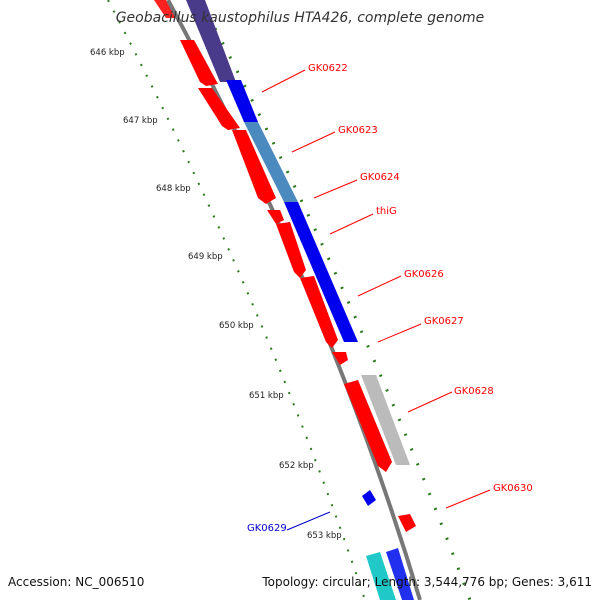 Image resolution: width=600 pixels, height=600 pixels. What do you see at coordinates (266, 396) in the screenshot?
I see `scale-label: 651 kbp` at bounding box center [266, 396].